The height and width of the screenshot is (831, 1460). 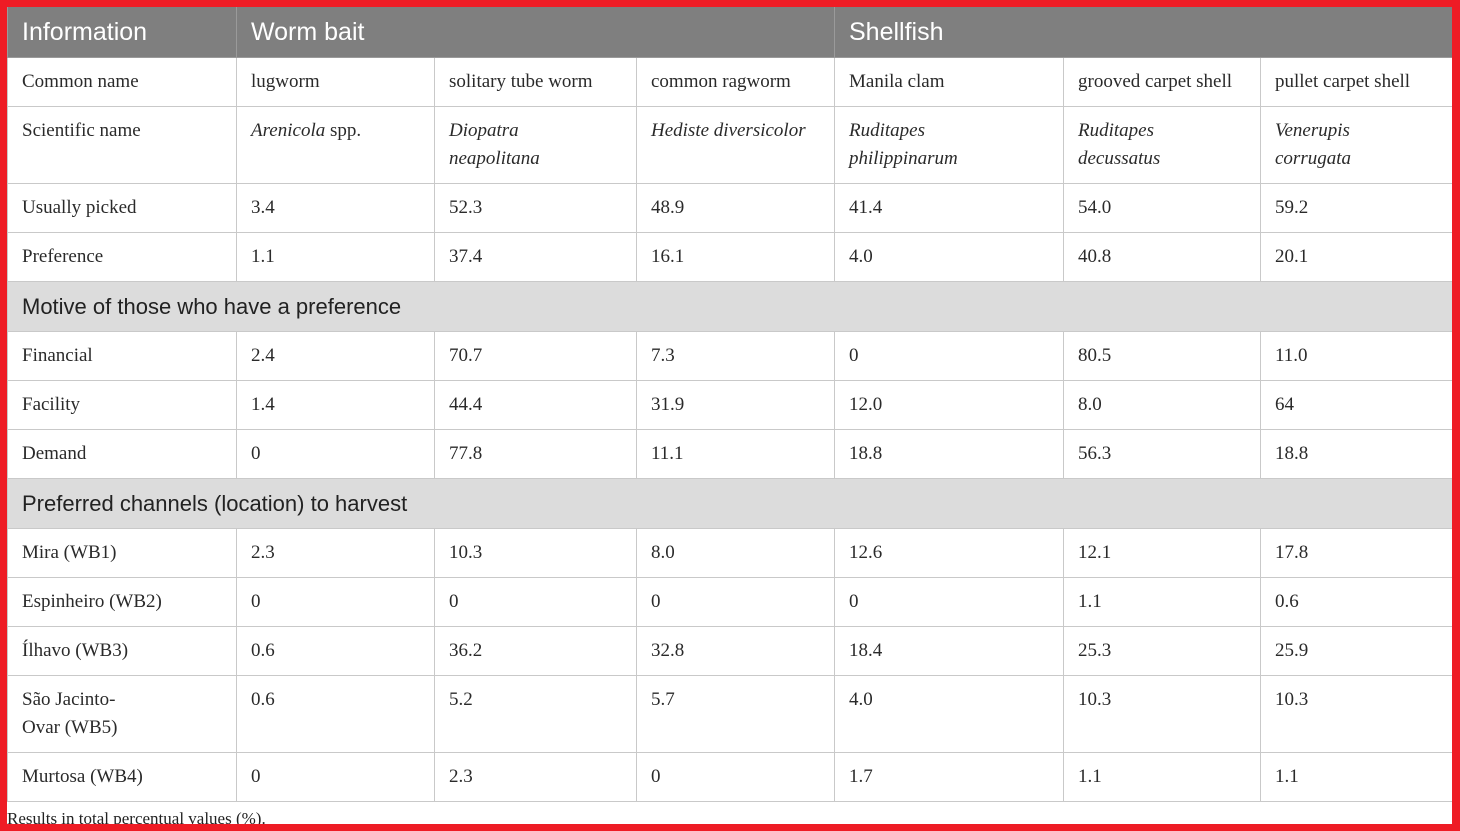 I want to click on line: São Jacinto-, so click(x=69, y=699).